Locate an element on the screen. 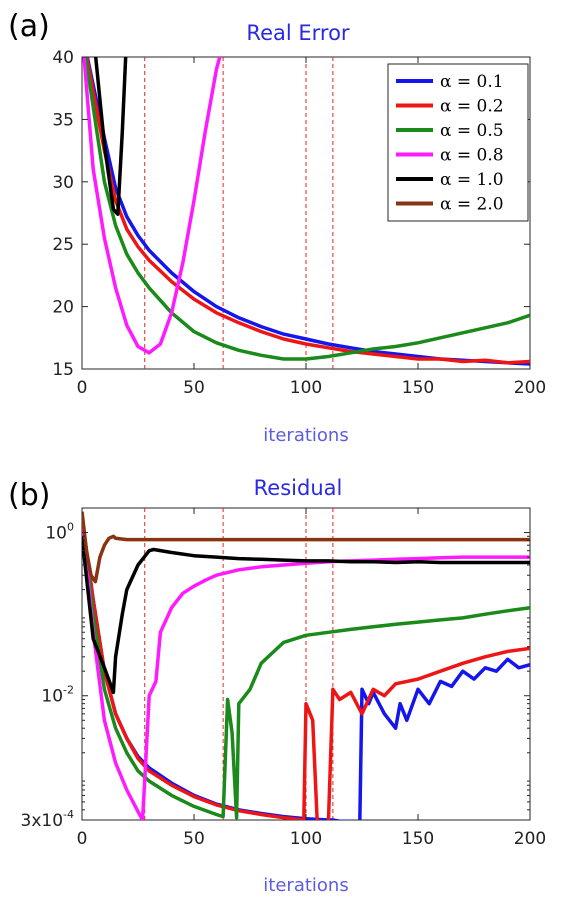  b-xtick-label-1: 50 is located at coordinates (194, 839).